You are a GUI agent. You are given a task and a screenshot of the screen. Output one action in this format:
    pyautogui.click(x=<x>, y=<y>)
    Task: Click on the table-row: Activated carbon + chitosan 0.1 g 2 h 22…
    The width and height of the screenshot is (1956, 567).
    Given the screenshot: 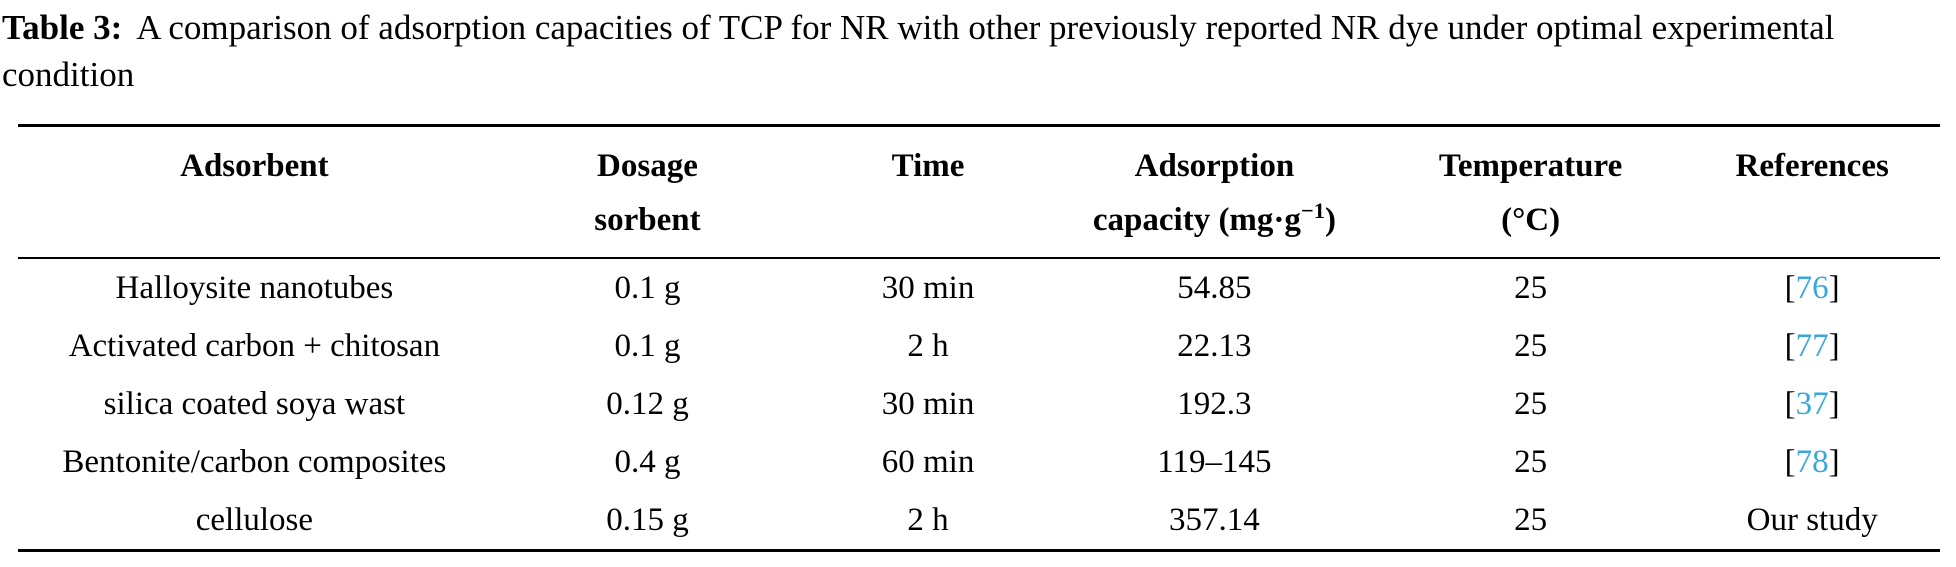 What is the action you would take?
    pyautogui.click(x=979, y=346)
    